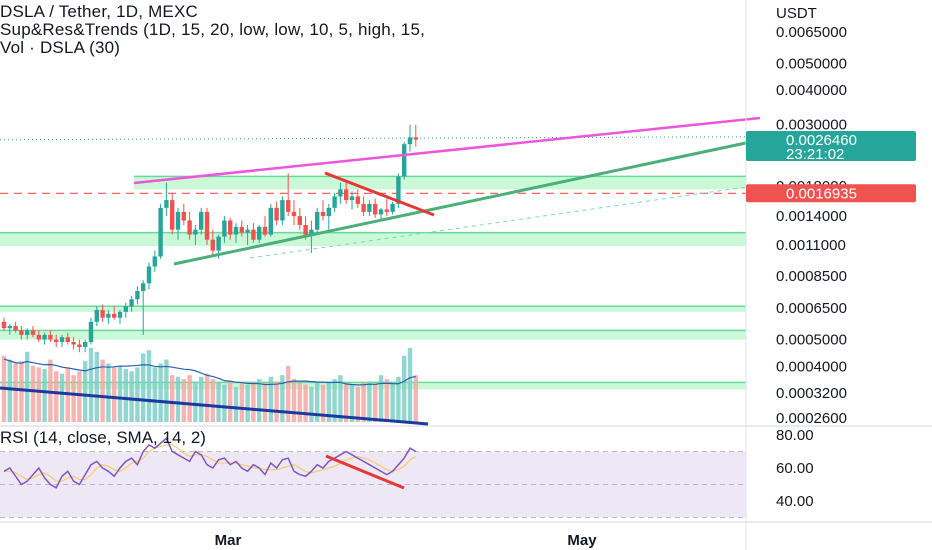 The width and height of the screenshot is (932, 550). I want to click on rsi-tick-label: 80.00, so click(795, 435).